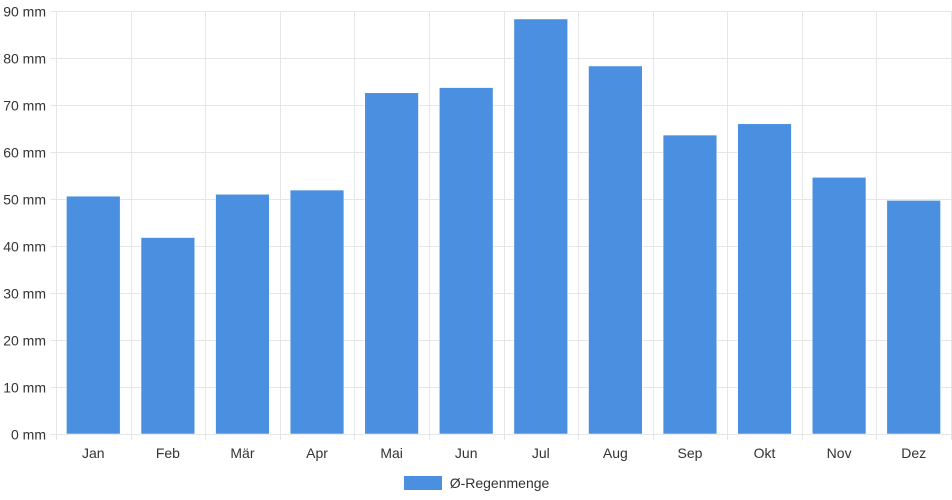 The image size is (952, 500). I want to click on legend-item: Ø-Regenmenge, so click(476, 483).